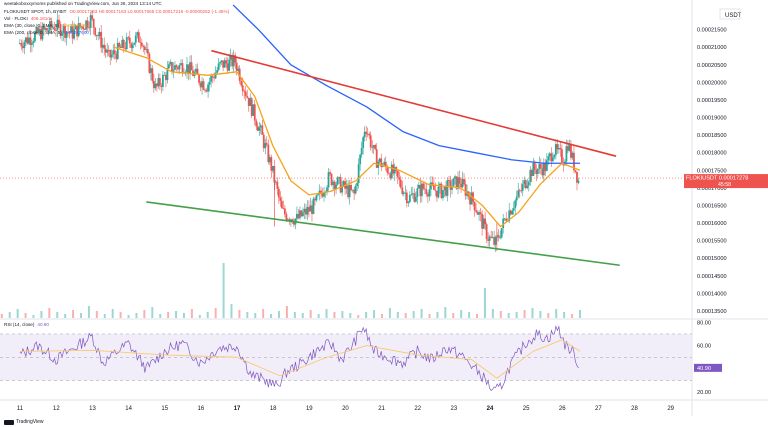 This screenshot has height=427, width=768. I want to click on legend-ema200: EMA (200, close, 0, SMA, 5), so click(33, 32).